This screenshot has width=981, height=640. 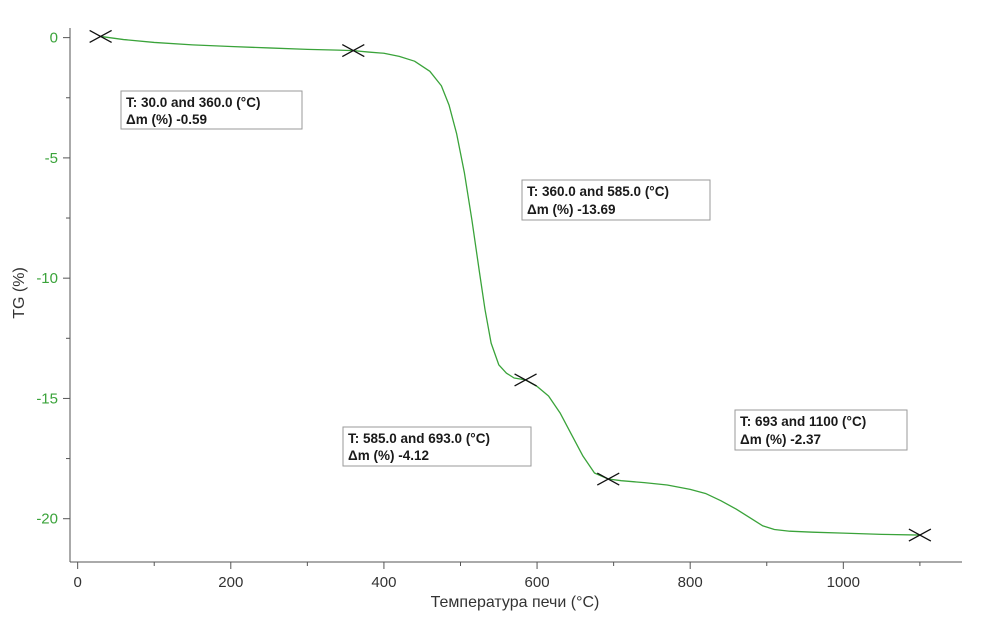 I want to click on x-tick-label: 800, so click(x=690, y=582).